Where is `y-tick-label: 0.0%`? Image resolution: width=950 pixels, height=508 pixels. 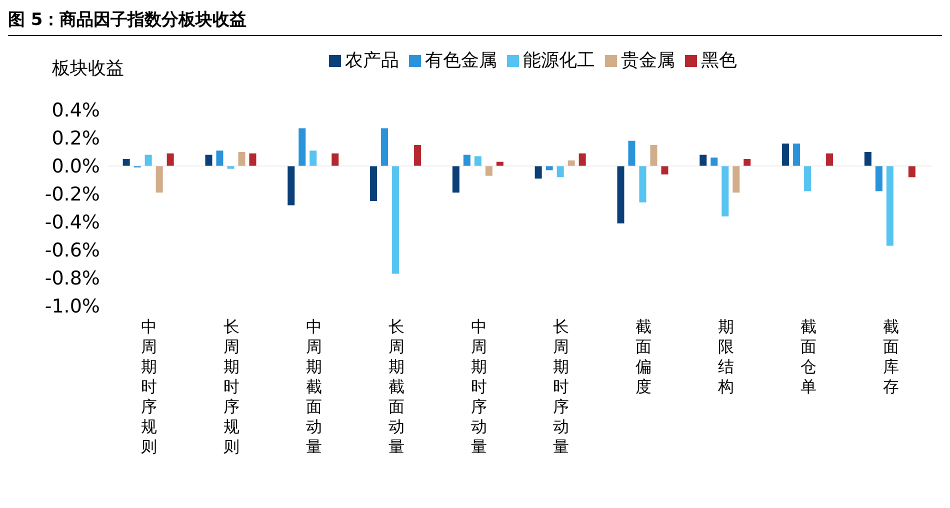
y-tick-label: 0.0% is located at coordinates (76, 167).